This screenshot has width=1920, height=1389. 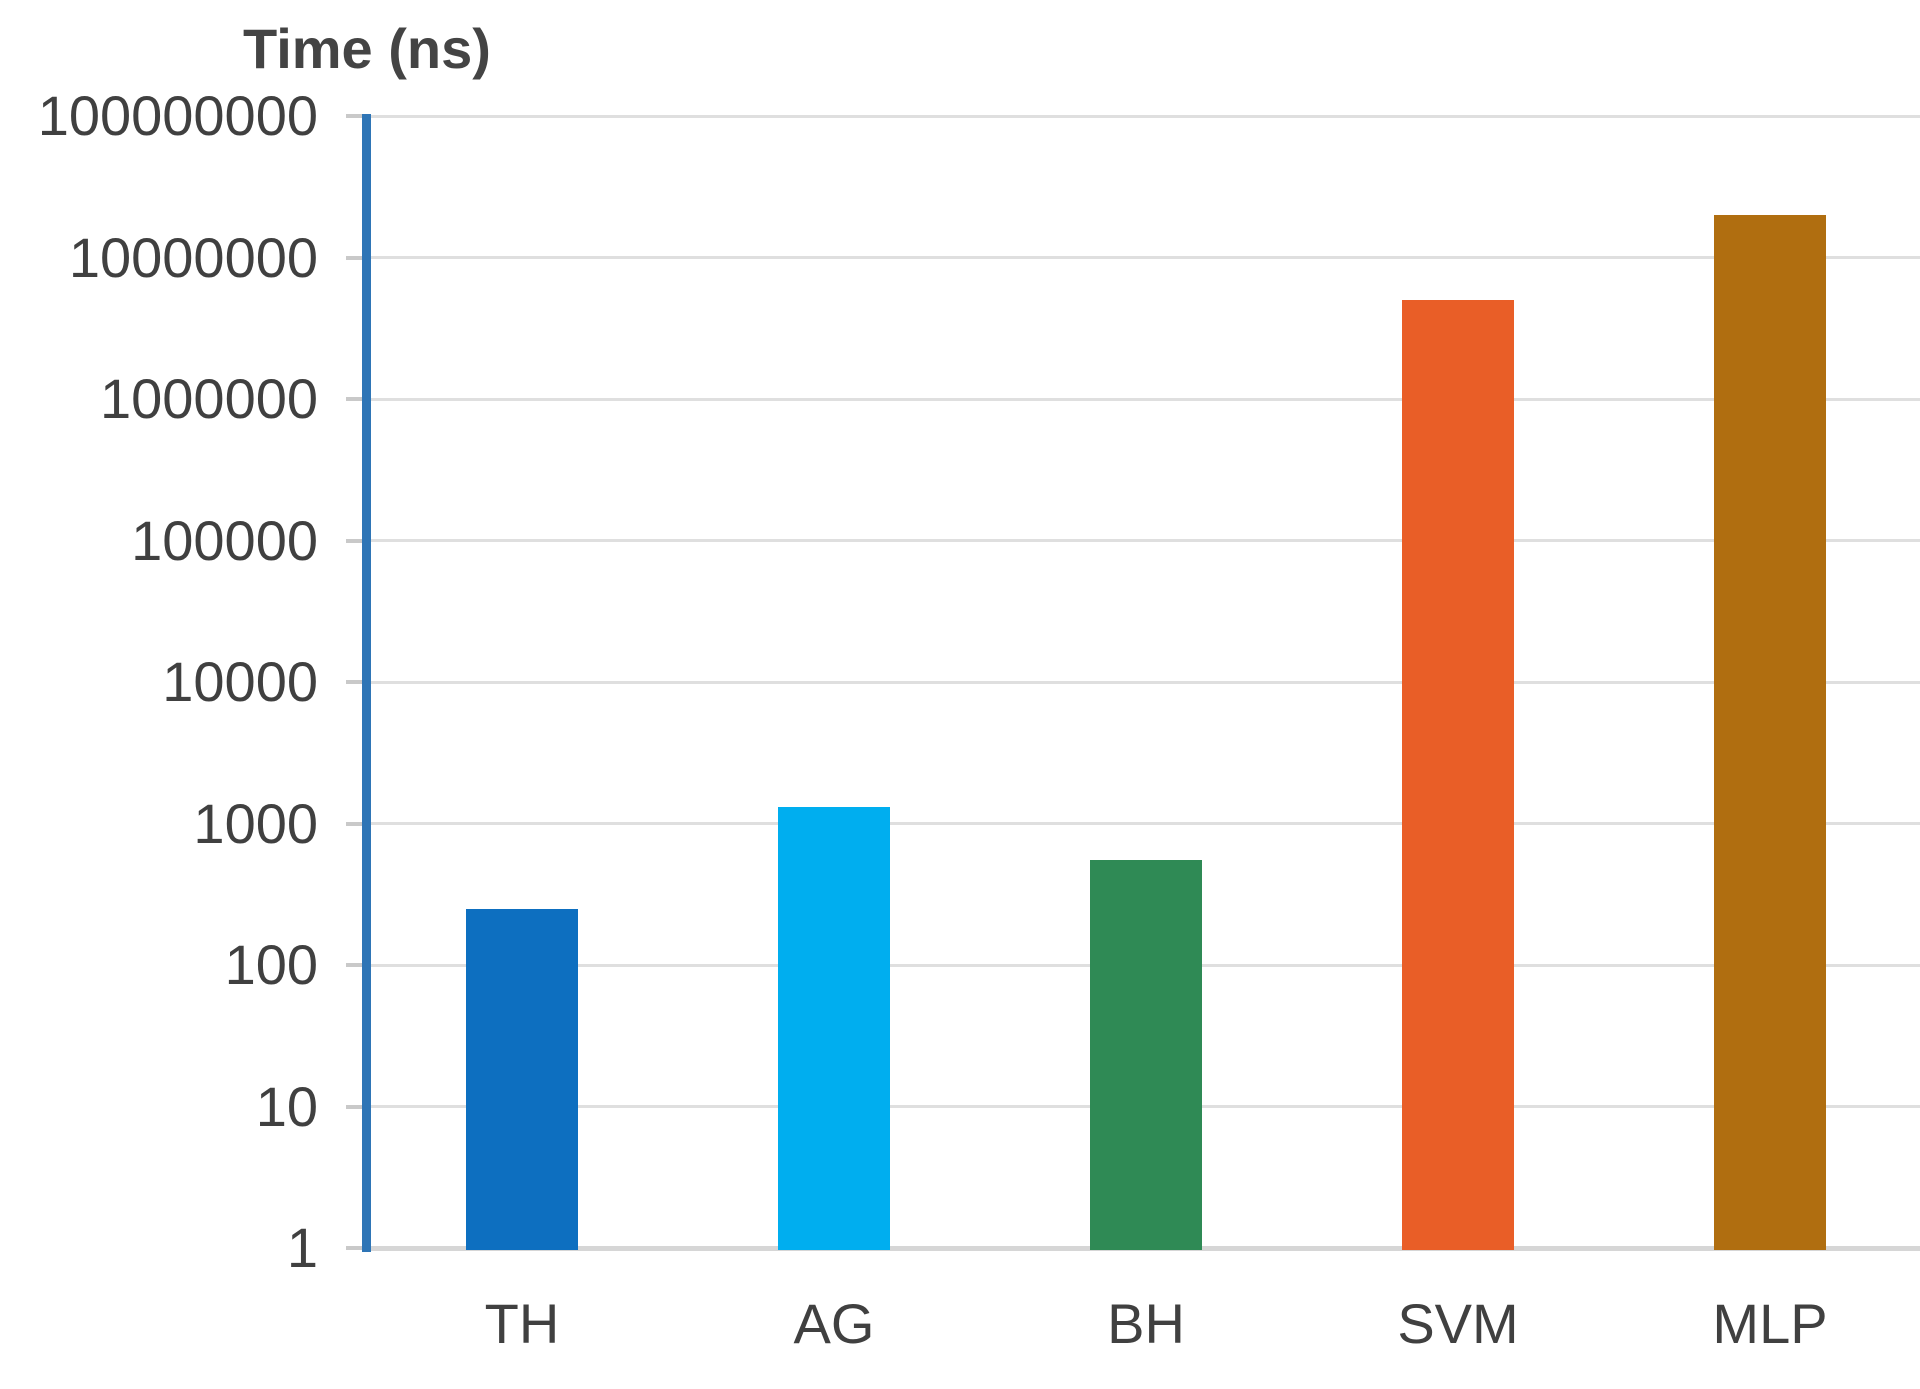 What do you see at coordinates (302, 1247) in the screenshot?
I see `y-tick-label: 1` at bounding box center [302, 1247].